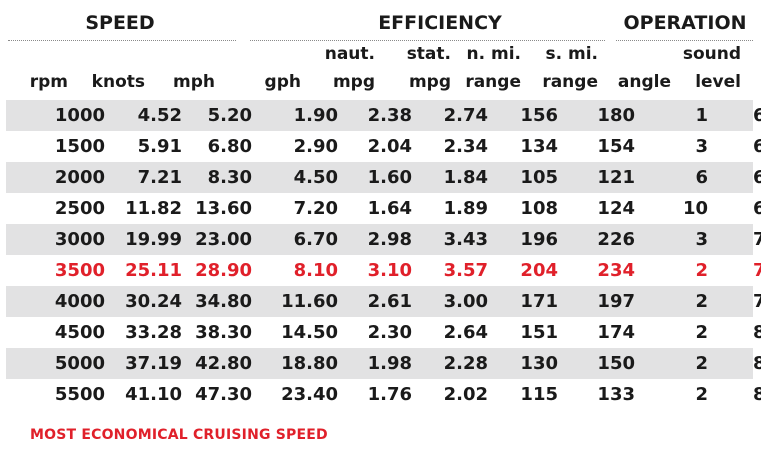  What do you see at coordinates (572, 54) in the screenshot?
I see `header-smi-range-top: s. mi.` at bounding box center [572, 54].